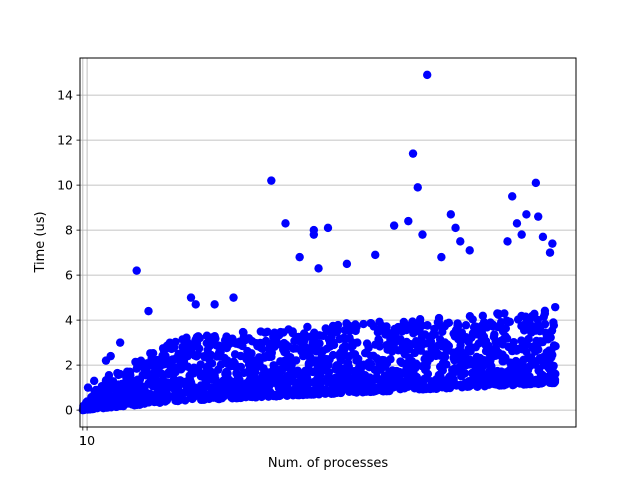 This screenshot has width=640, height=480. What do you see at coordinates (65, 185) in the screenshot?
I see `y-tick-label: 10` at bounding box center [65, 185].